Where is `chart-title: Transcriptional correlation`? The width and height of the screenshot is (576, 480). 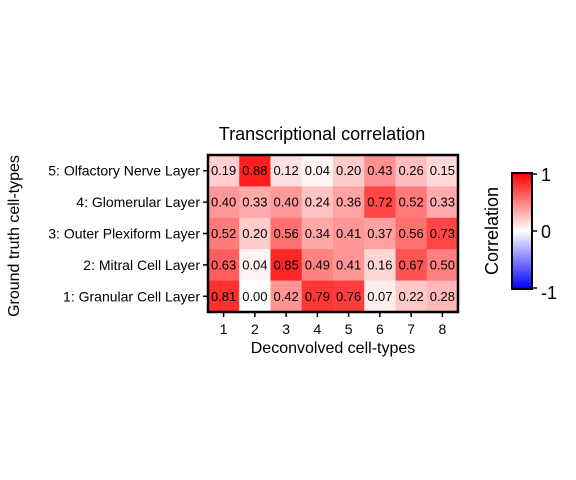
chart-title: Transcriptional correlation is located at coordinates (322, 134).